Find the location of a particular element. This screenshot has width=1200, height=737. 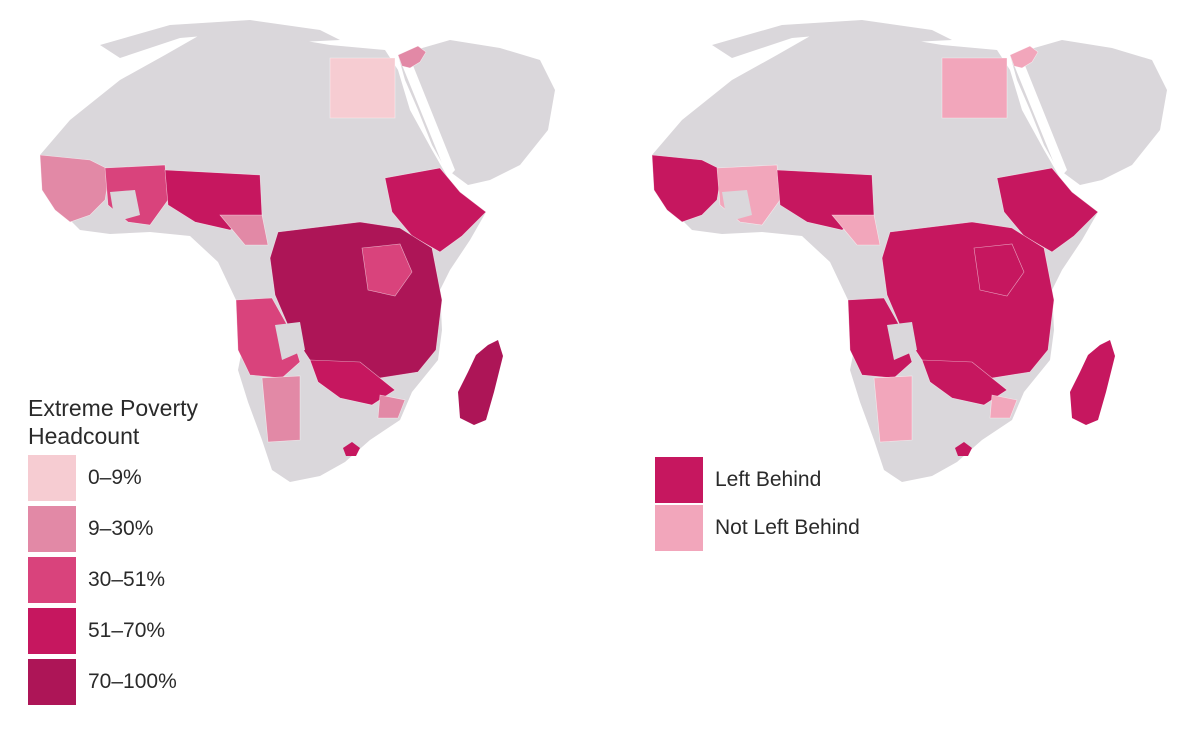

legend-item: 30–51% is located at coordinates (96, 580).